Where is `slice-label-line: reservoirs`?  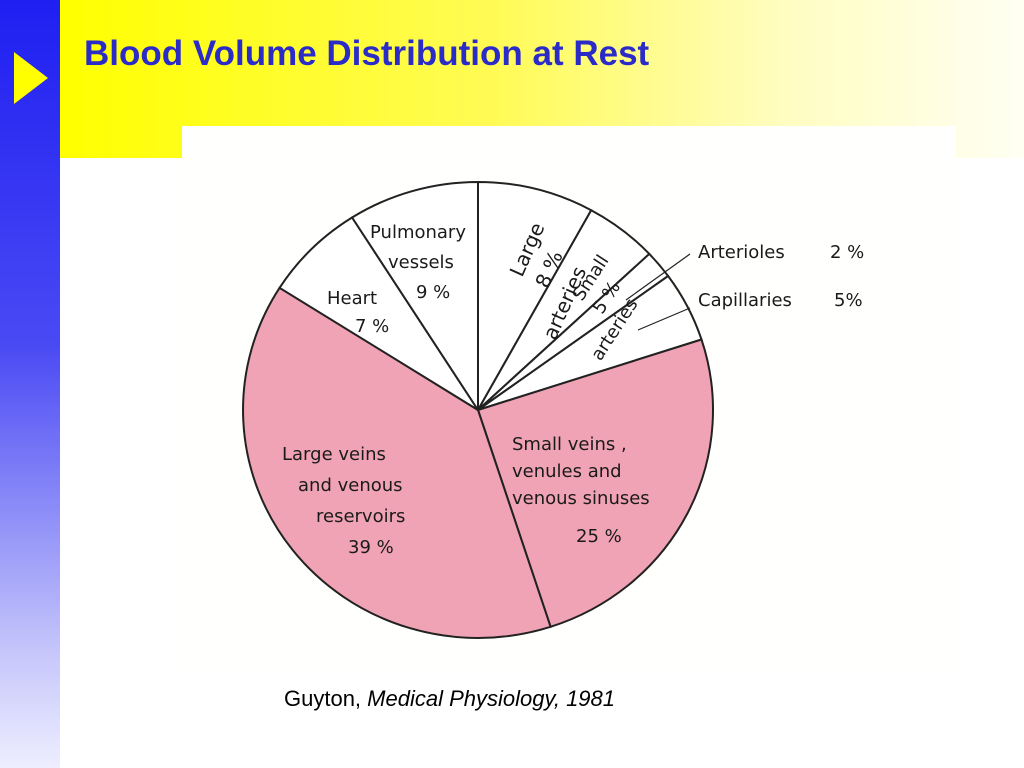 slice-label-line: reservoirs is located at coordinates (360, 516).